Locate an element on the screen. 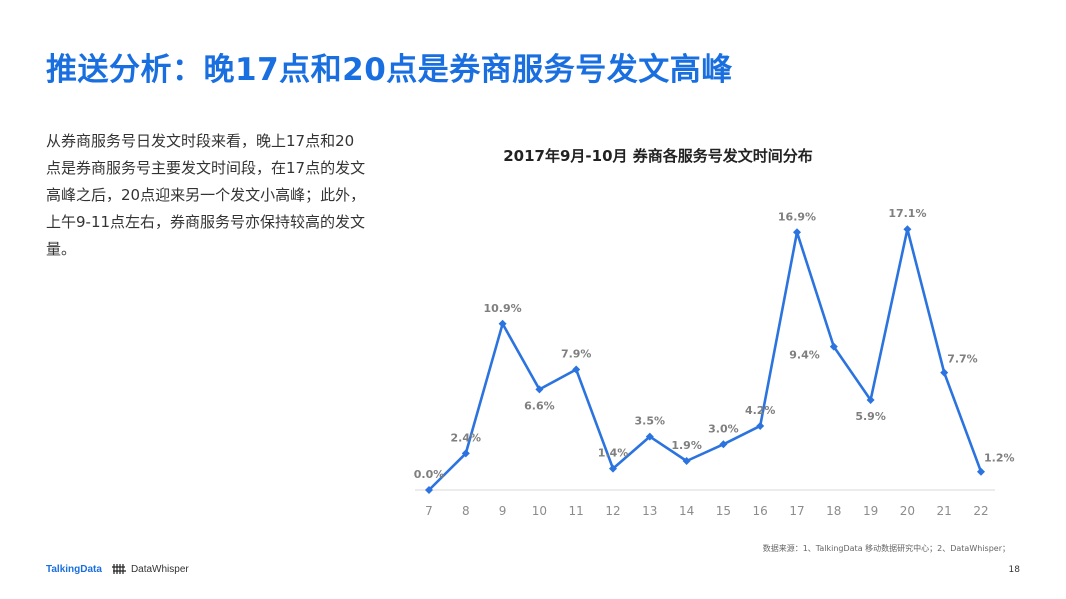 The image size is (1066, 599). data-label: 3.0% is located at coordinates (723, 428).